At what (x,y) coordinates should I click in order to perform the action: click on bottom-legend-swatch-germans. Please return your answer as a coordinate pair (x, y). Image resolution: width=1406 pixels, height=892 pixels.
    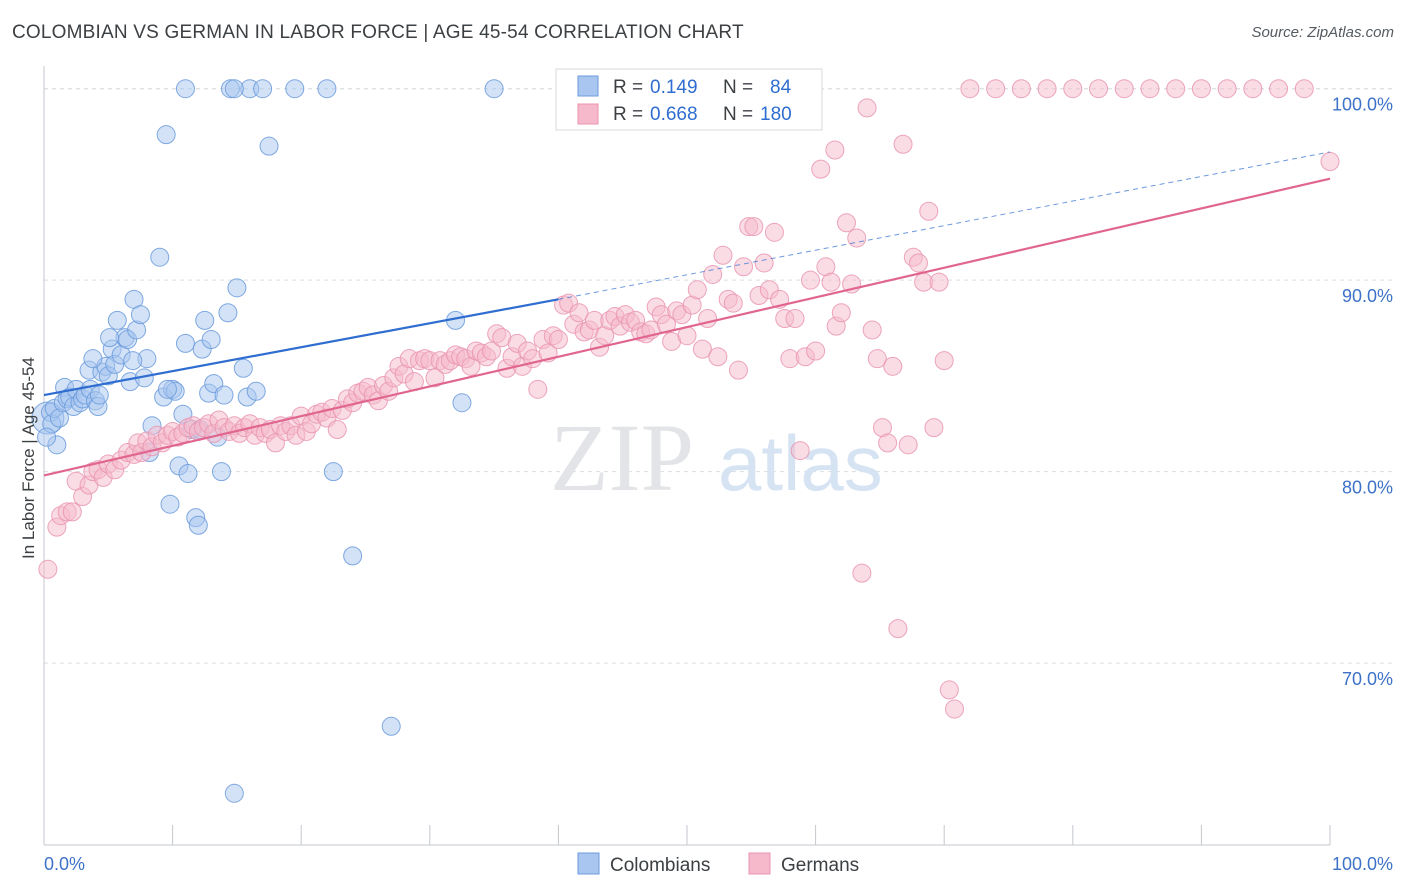
    Looking at the image, I should click on (759, 863).